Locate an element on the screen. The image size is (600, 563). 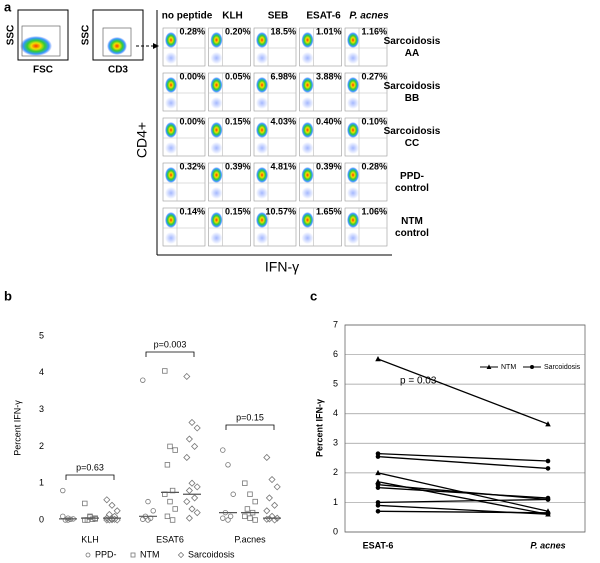
percent-label: 6.98% is located at coordinates (283, 76).